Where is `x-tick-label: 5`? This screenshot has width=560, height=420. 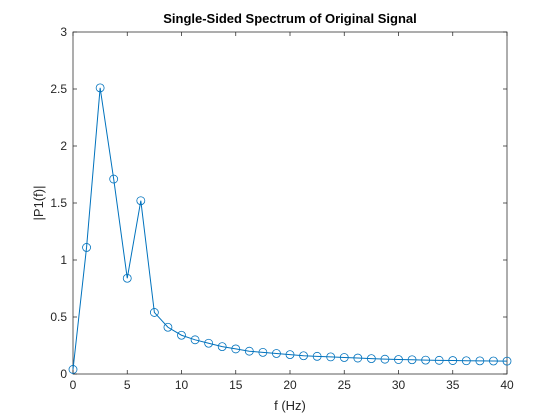
x-tick-label: 5 is located at coordinates (127, 385).